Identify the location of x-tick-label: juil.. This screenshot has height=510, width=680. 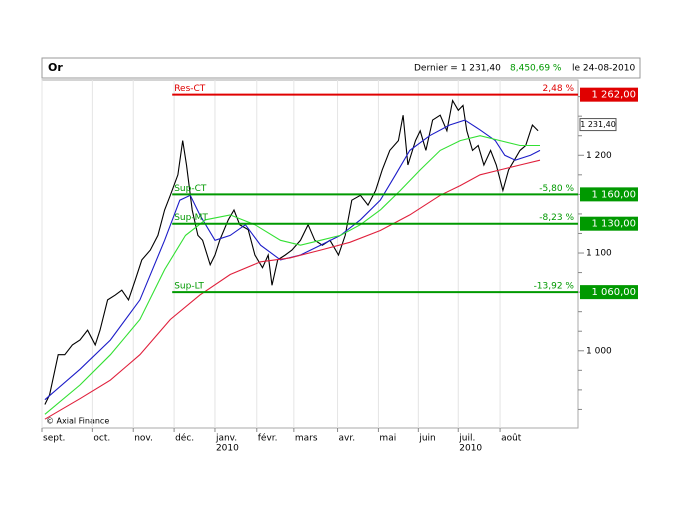
(466, 439).